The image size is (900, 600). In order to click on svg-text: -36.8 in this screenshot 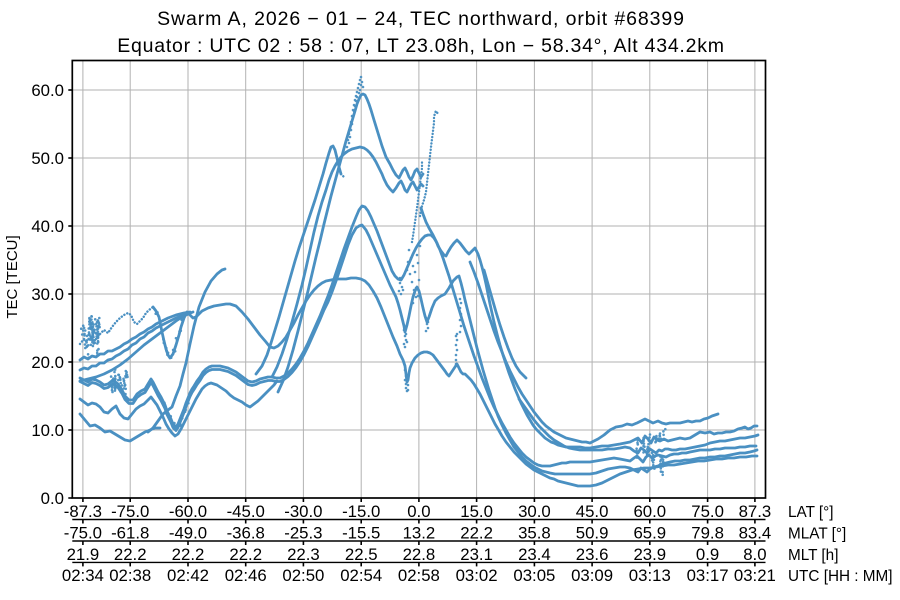, I will do `click(246, 533)`.